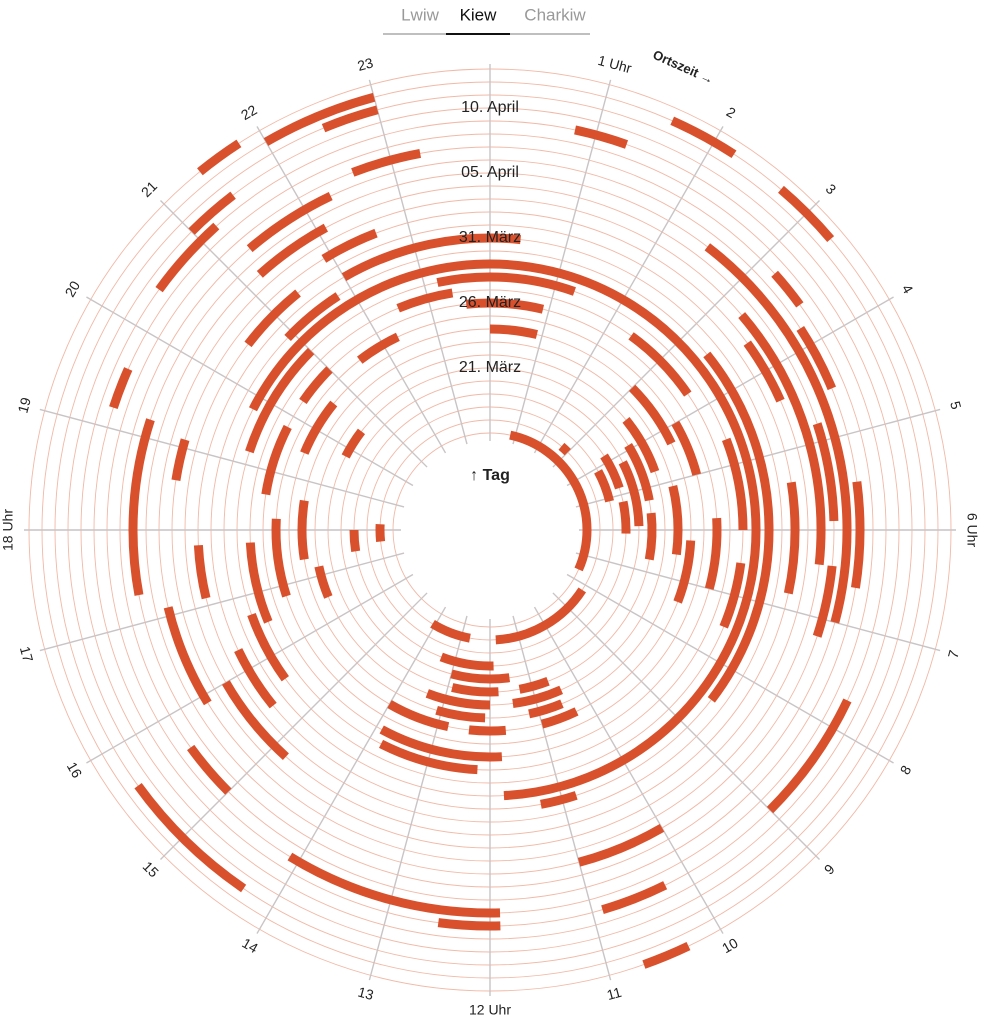 The image size is (984, 1032). What do you see at coordinates (149, 189) in the screenshot?
I see `hour-label: 21` at bounding box center [149, 189].